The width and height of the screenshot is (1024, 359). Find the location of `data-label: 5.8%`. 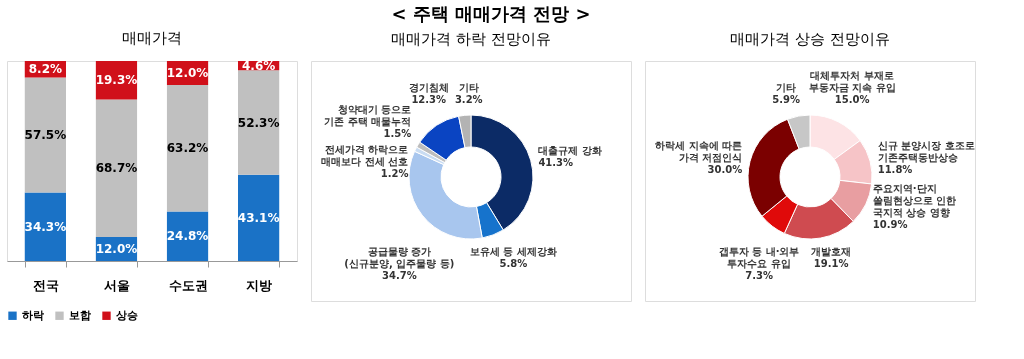

data-label: 5.8% is located at coordinates (513, 263).